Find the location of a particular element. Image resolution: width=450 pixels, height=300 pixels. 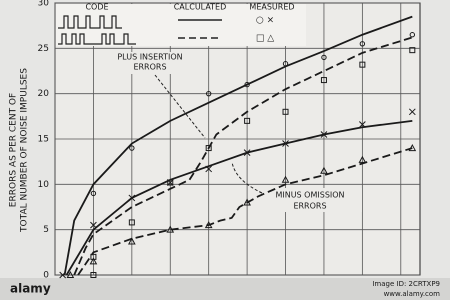

watermark-url: www.alamy.com is located at coordinates (412, 294).